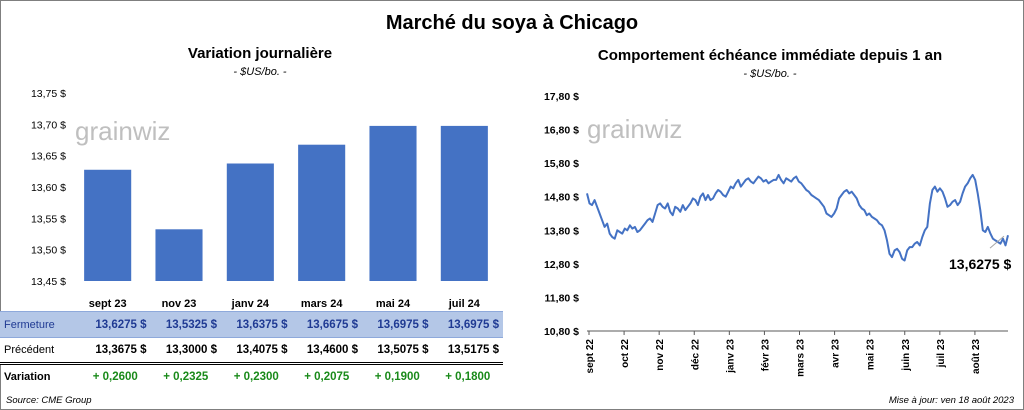 The image size is (1024, 410). What do you see at coordinates (256, 324) in the screenshot?
I see `table-cell: 13,6375 $` at bounding box center [256, 324].